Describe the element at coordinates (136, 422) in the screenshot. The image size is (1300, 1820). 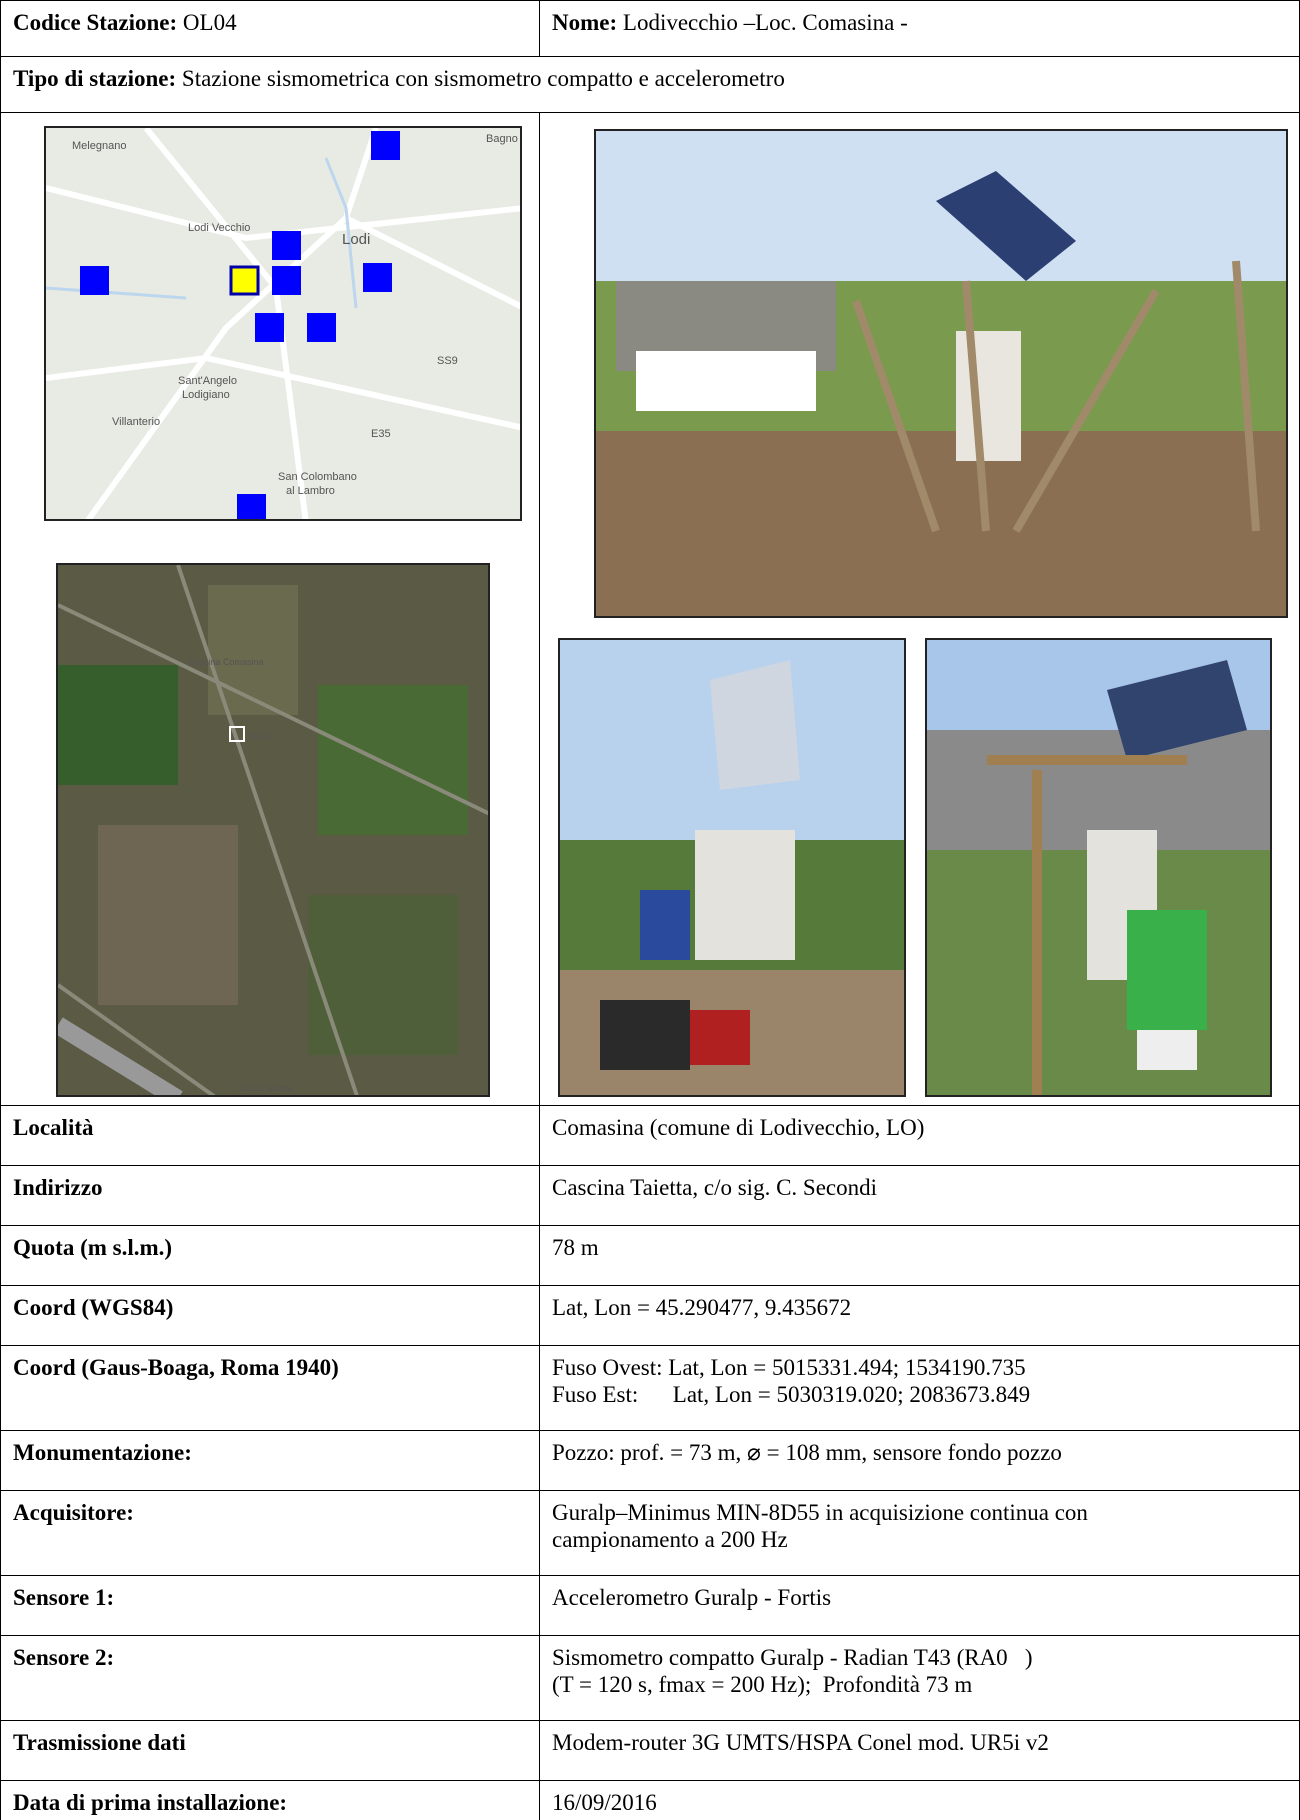
I see `map-label: Villanterio` at that location.